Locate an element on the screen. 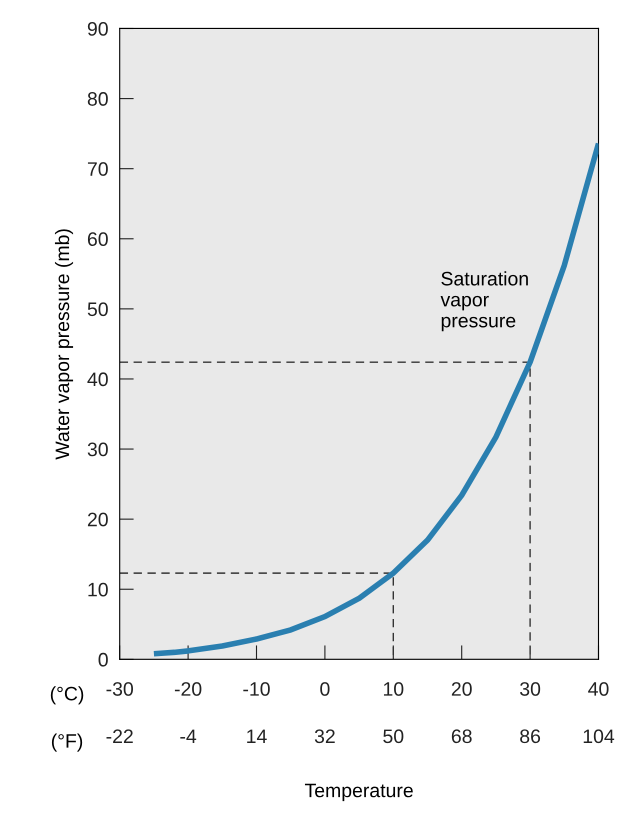 This screenshot has height=814, width=630. x-tick-label: 20 is located at coordinates (462, 689).